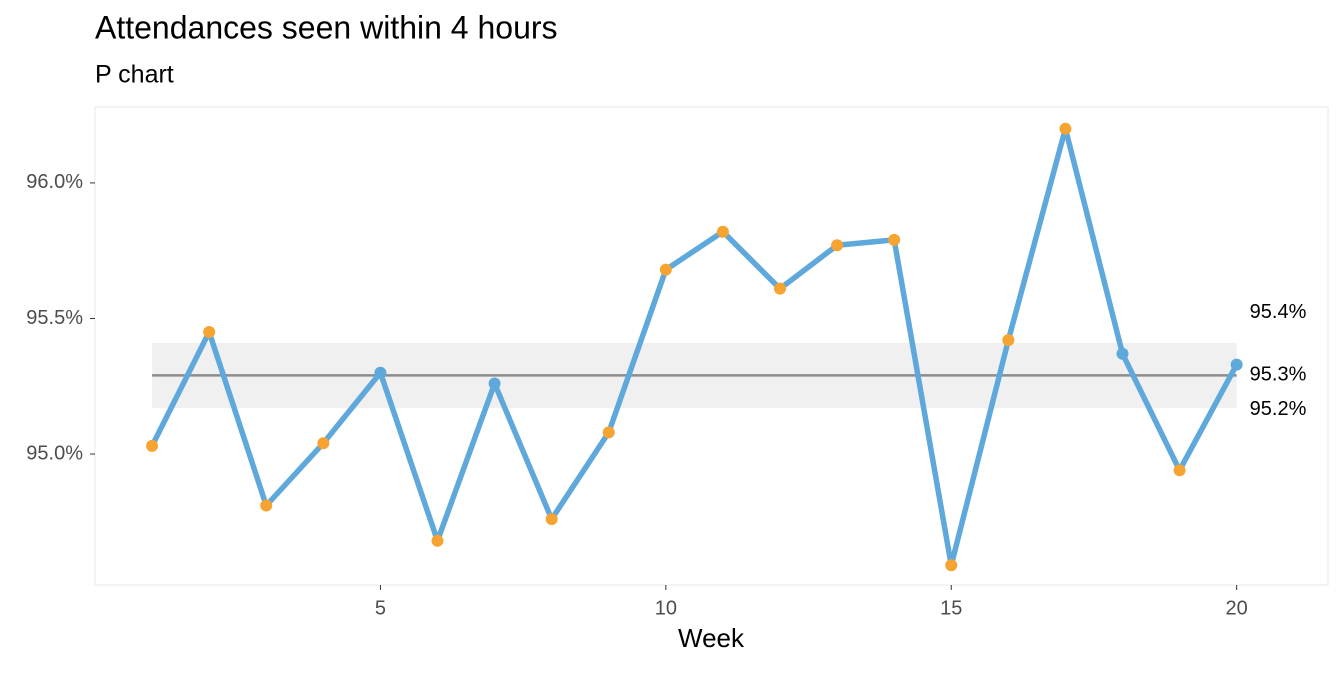  I want to click on x-tick-label: 10, so click(666, 608).